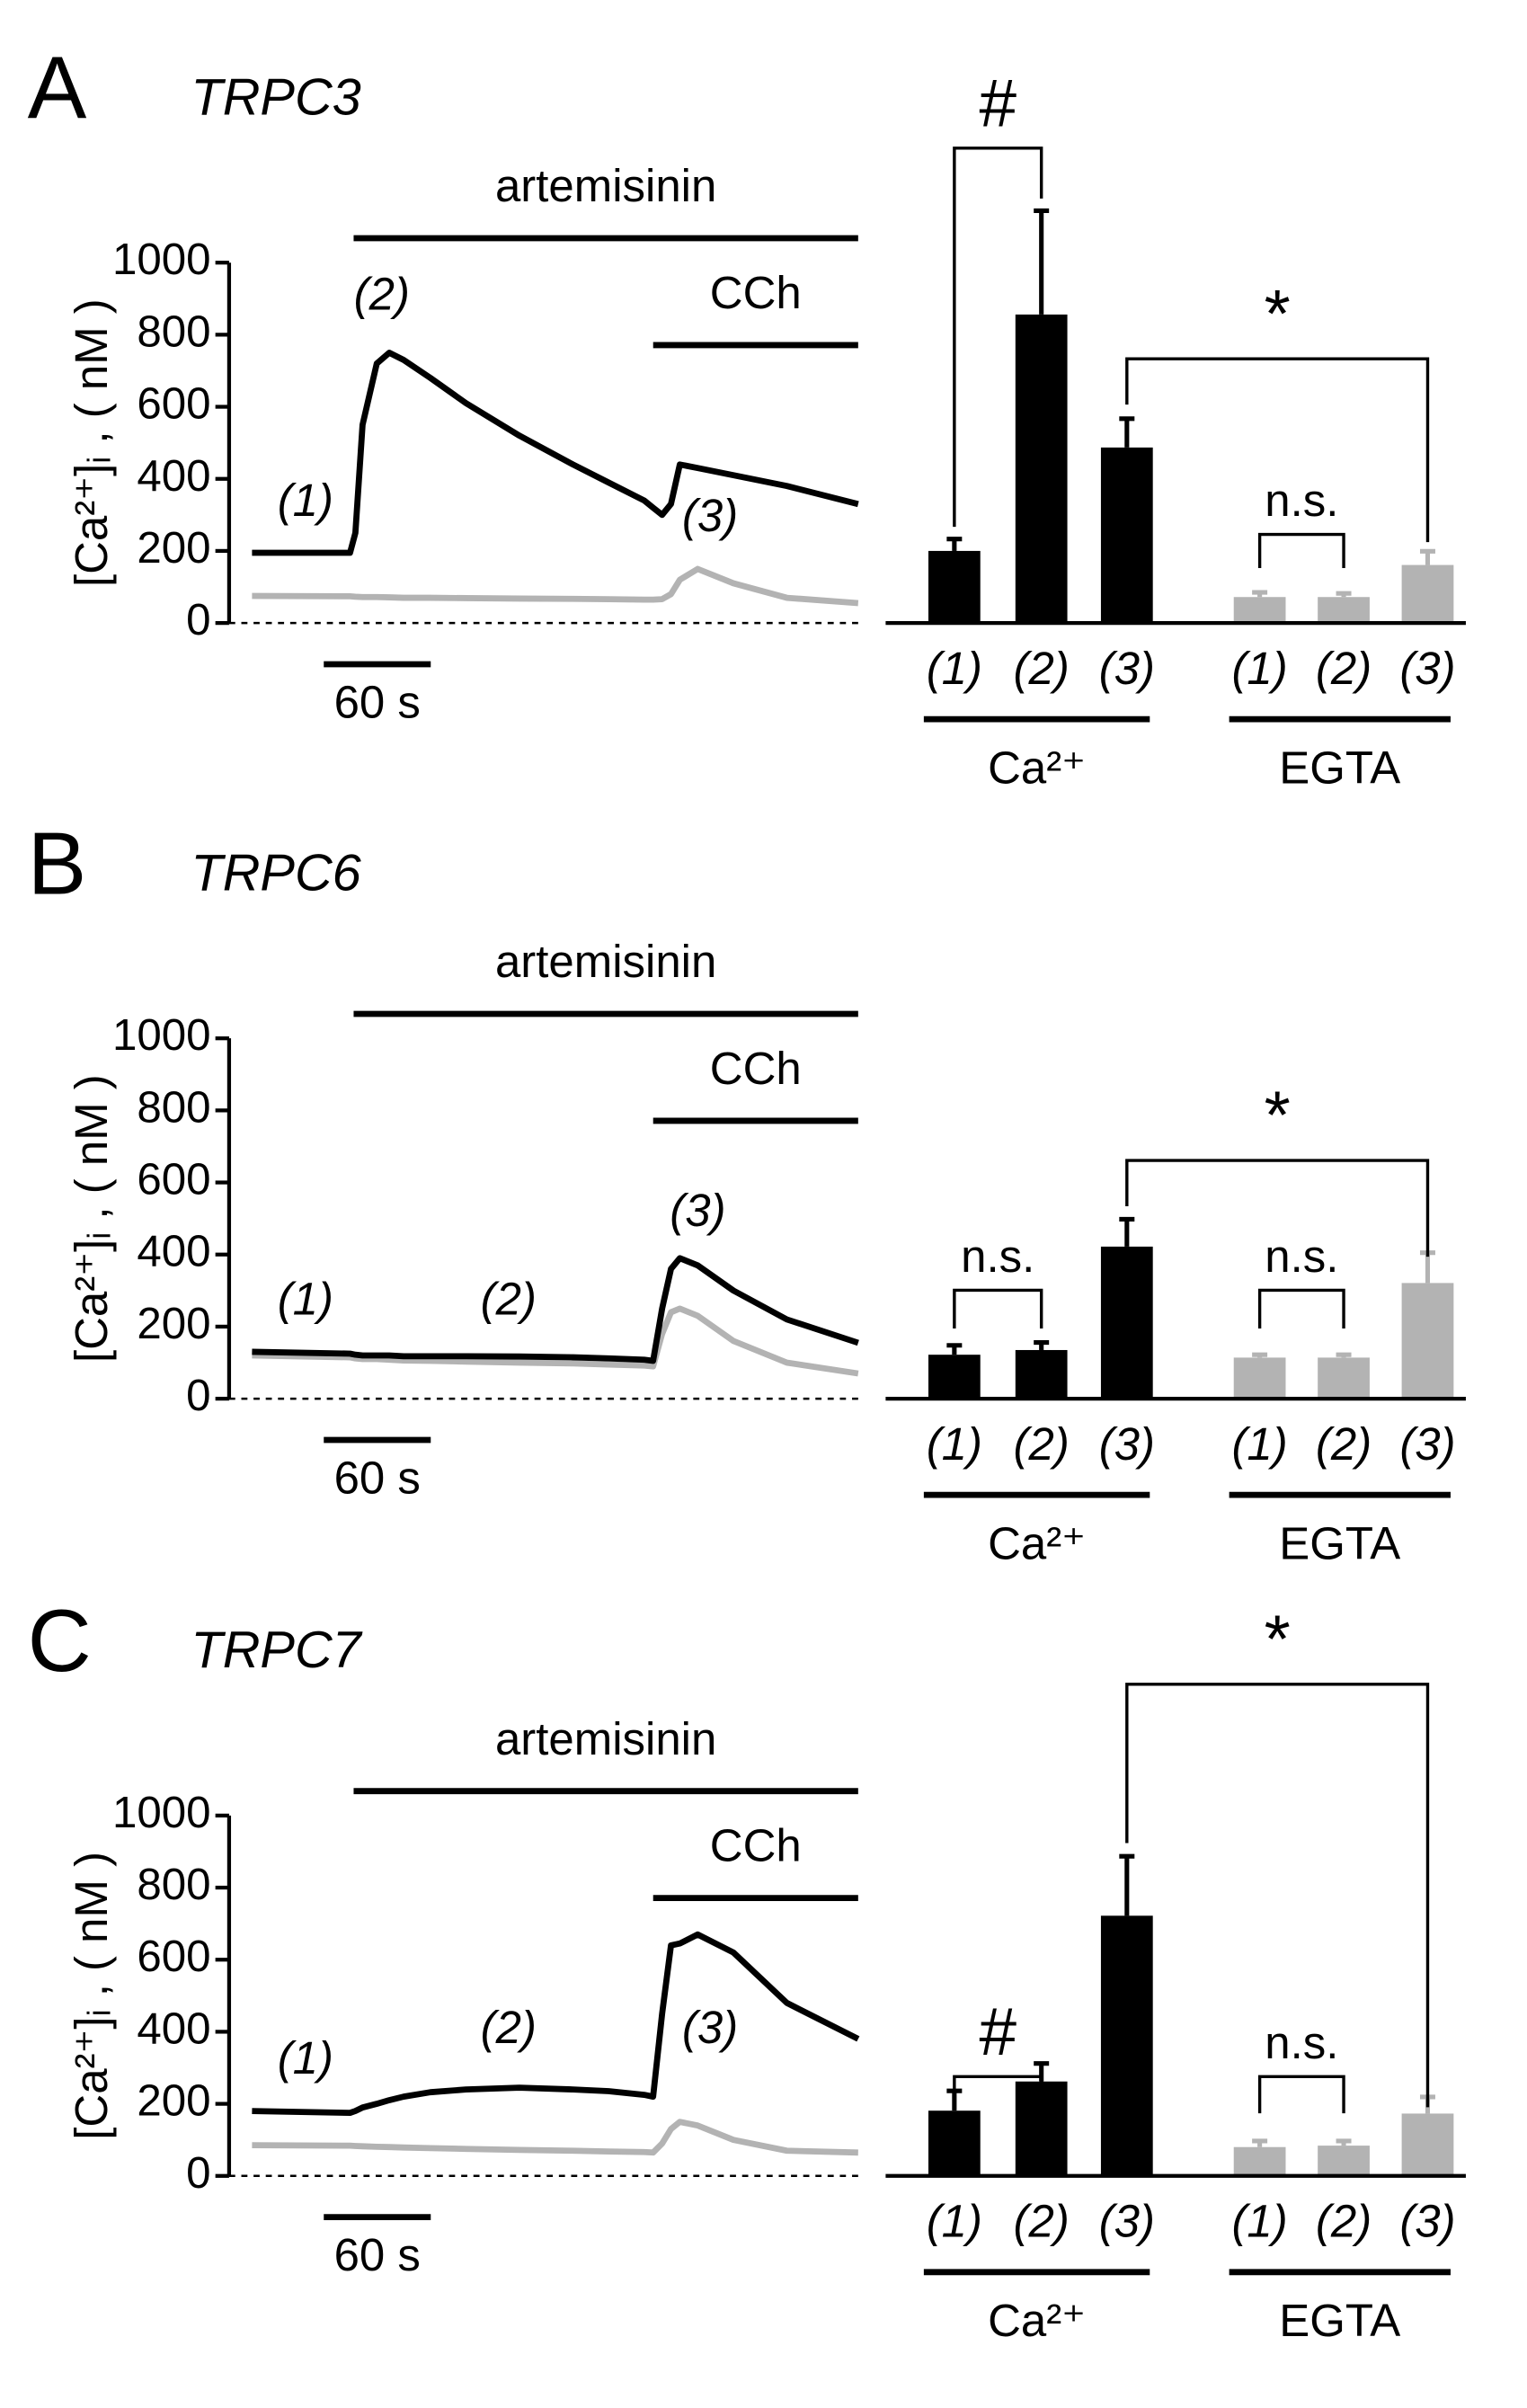 This screenshot has width=1527, height=2408. I want to click on panel-title: TRPC7, so click(276, 1650).